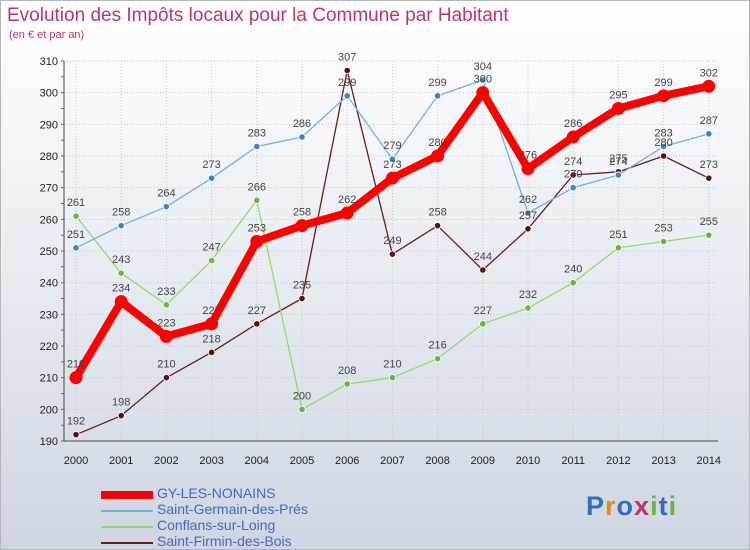 The image size is (750, 550). What do you see at coordinates (625, 506) in the screenshot?
I see `logo-letter: o` at bounding box center [625, 506].